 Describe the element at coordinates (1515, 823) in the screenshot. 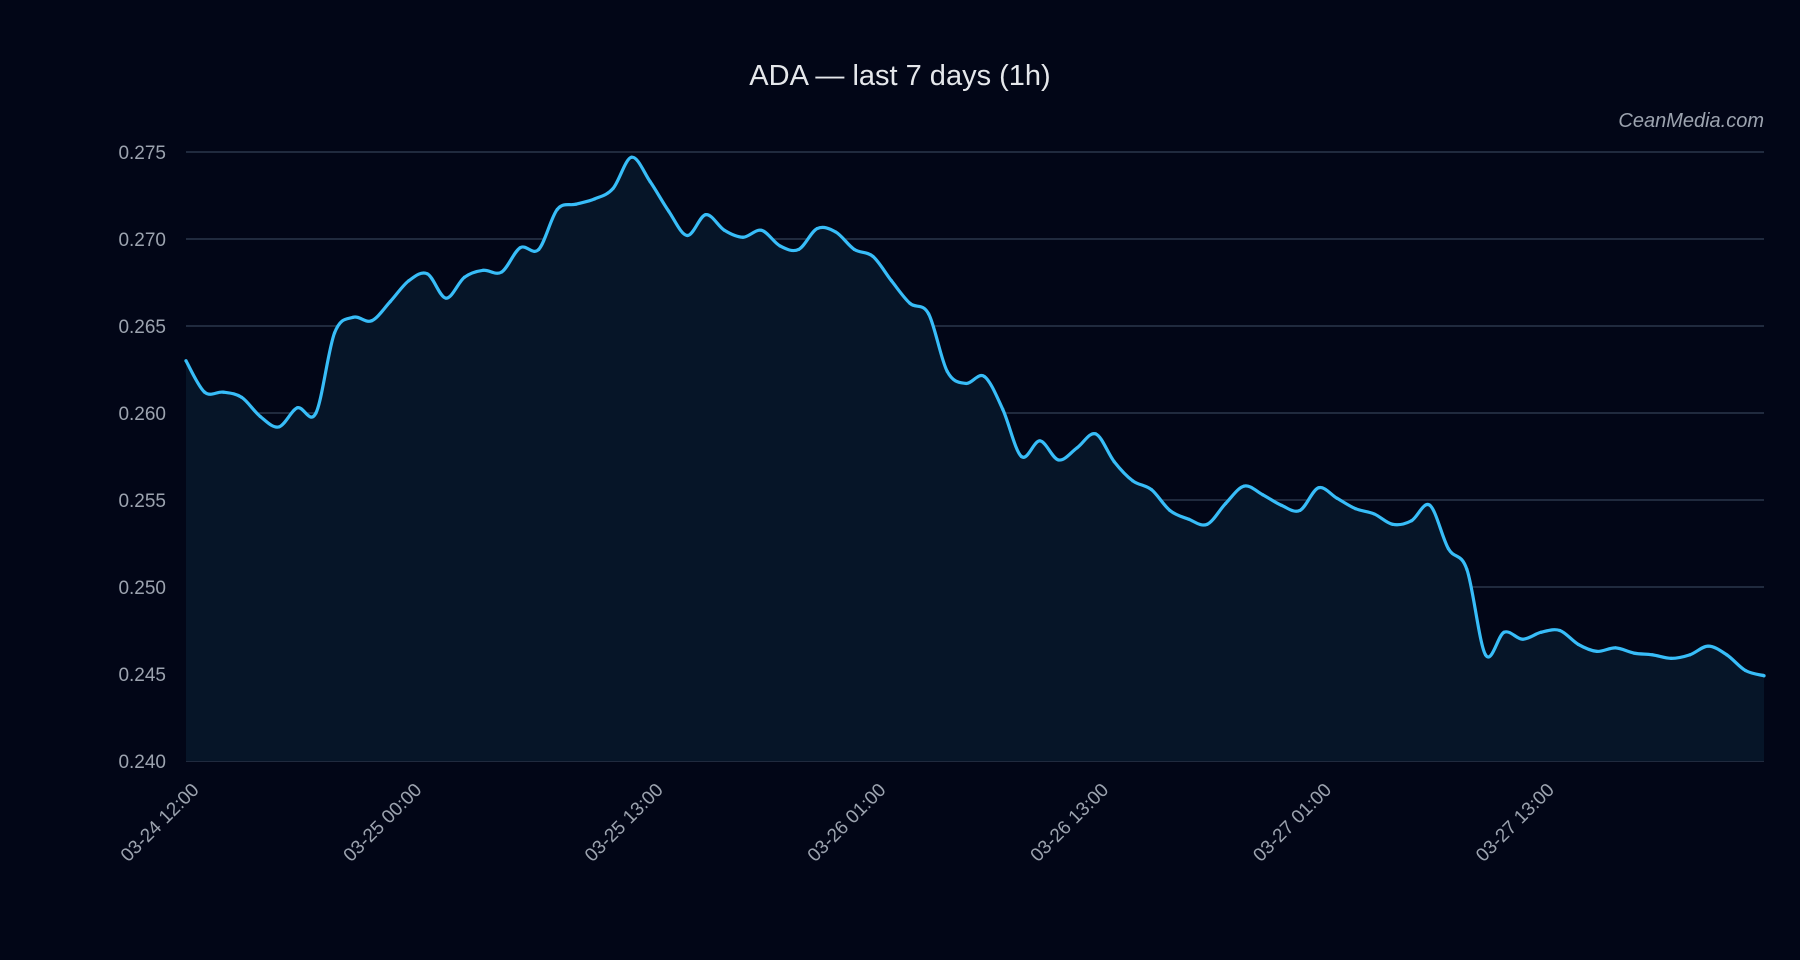

I see `x-tick-label: 03-27 13:00` at that location.